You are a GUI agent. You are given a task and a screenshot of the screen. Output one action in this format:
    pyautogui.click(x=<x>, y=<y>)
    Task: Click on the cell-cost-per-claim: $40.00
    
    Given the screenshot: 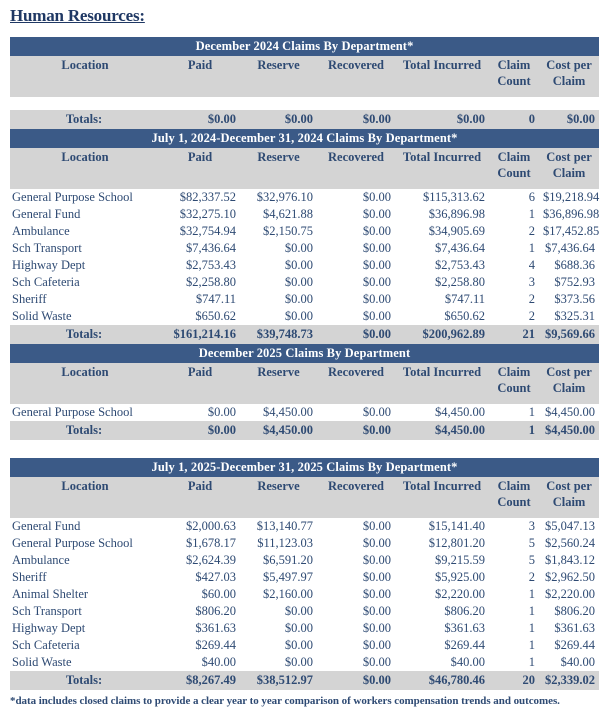 What is the action you would take?
    pyautogui.click(x=569, y=662)
    